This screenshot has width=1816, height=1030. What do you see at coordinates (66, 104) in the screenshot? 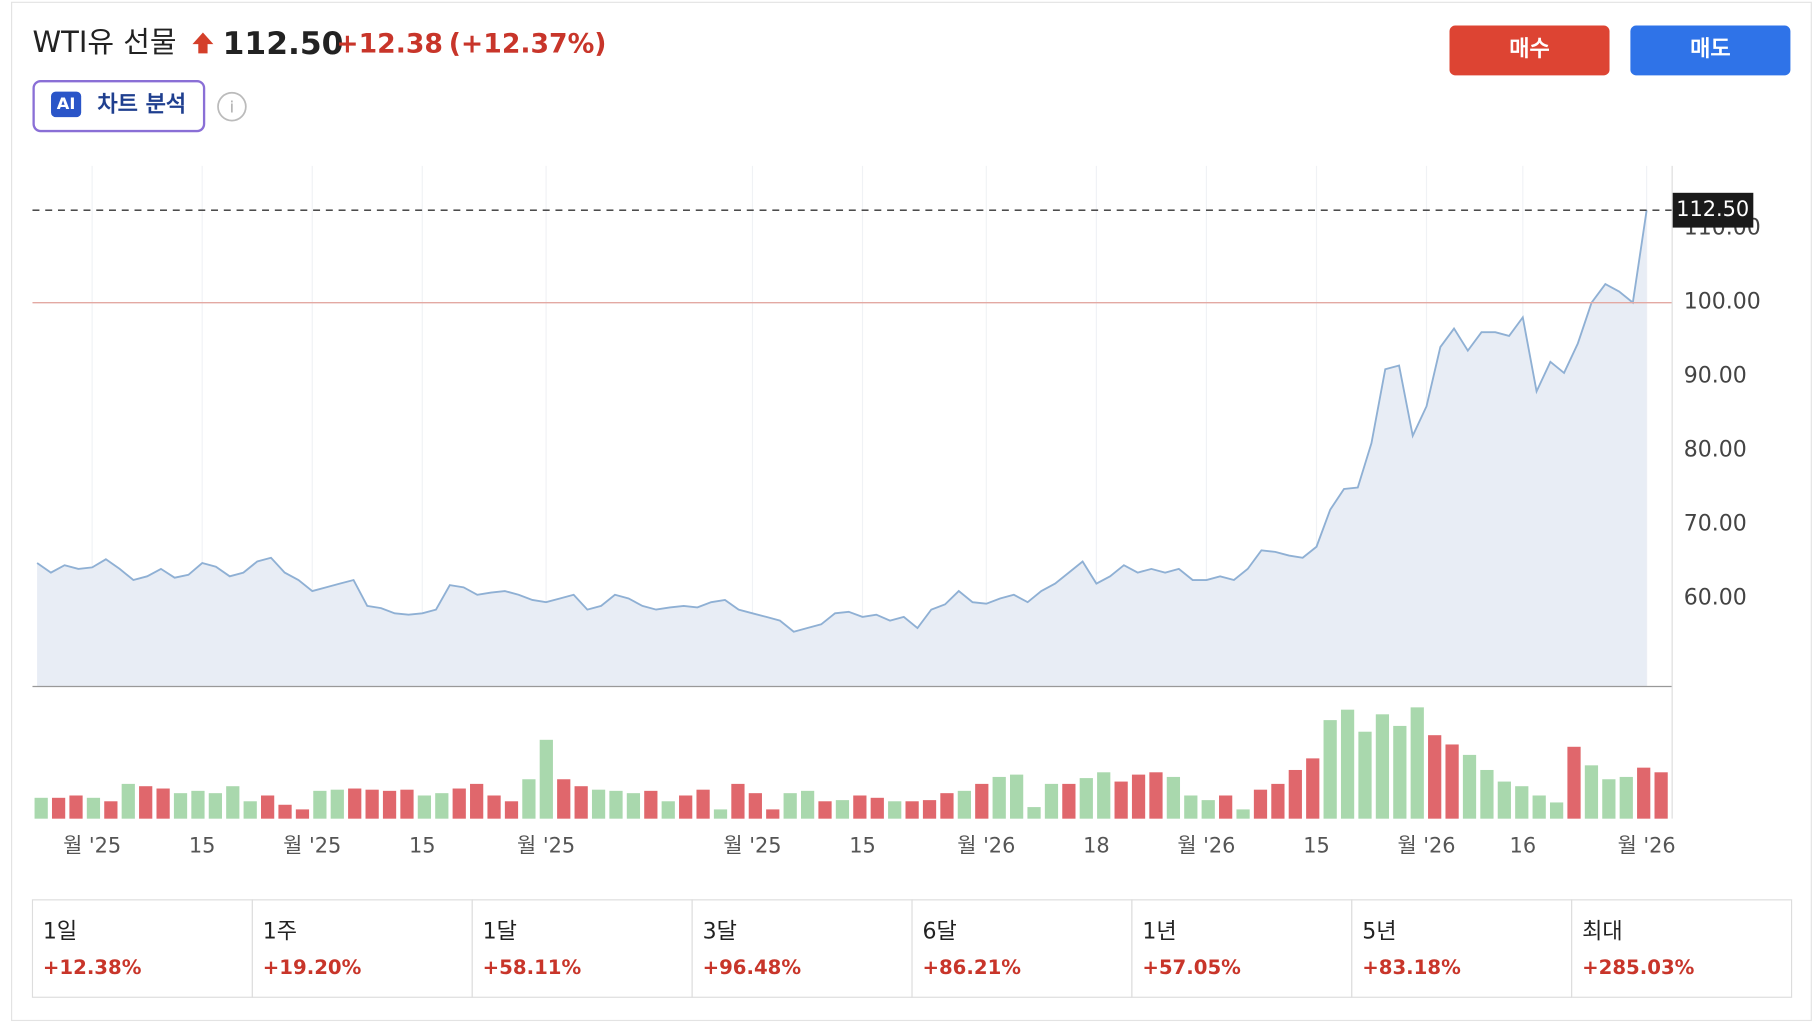
I see `ai-icon` at bounding box center [66, 104].